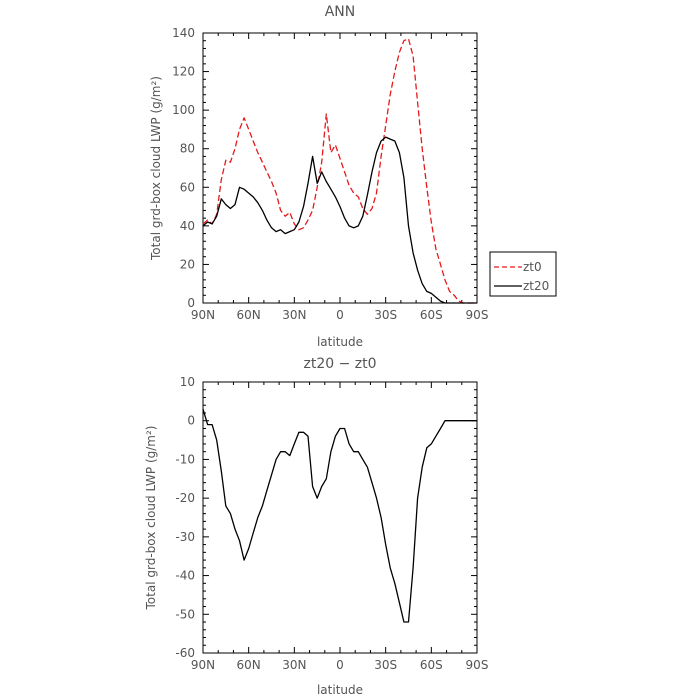 This screenshot has height=700, width=700. I want to click on y-tick-label: 20, so click(187, 264).